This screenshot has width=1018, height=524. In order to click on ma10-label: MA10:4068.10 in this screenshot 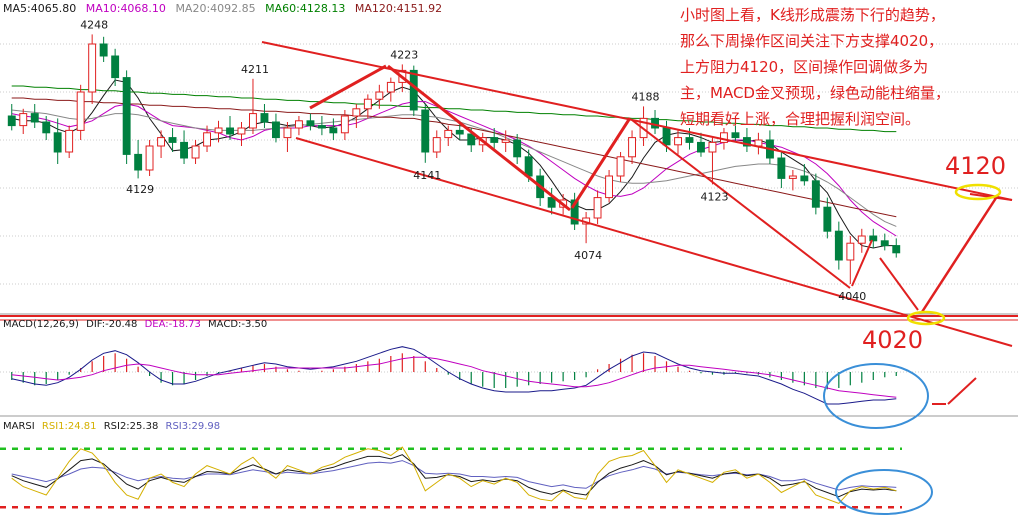, I will do `click(126, 8)`.